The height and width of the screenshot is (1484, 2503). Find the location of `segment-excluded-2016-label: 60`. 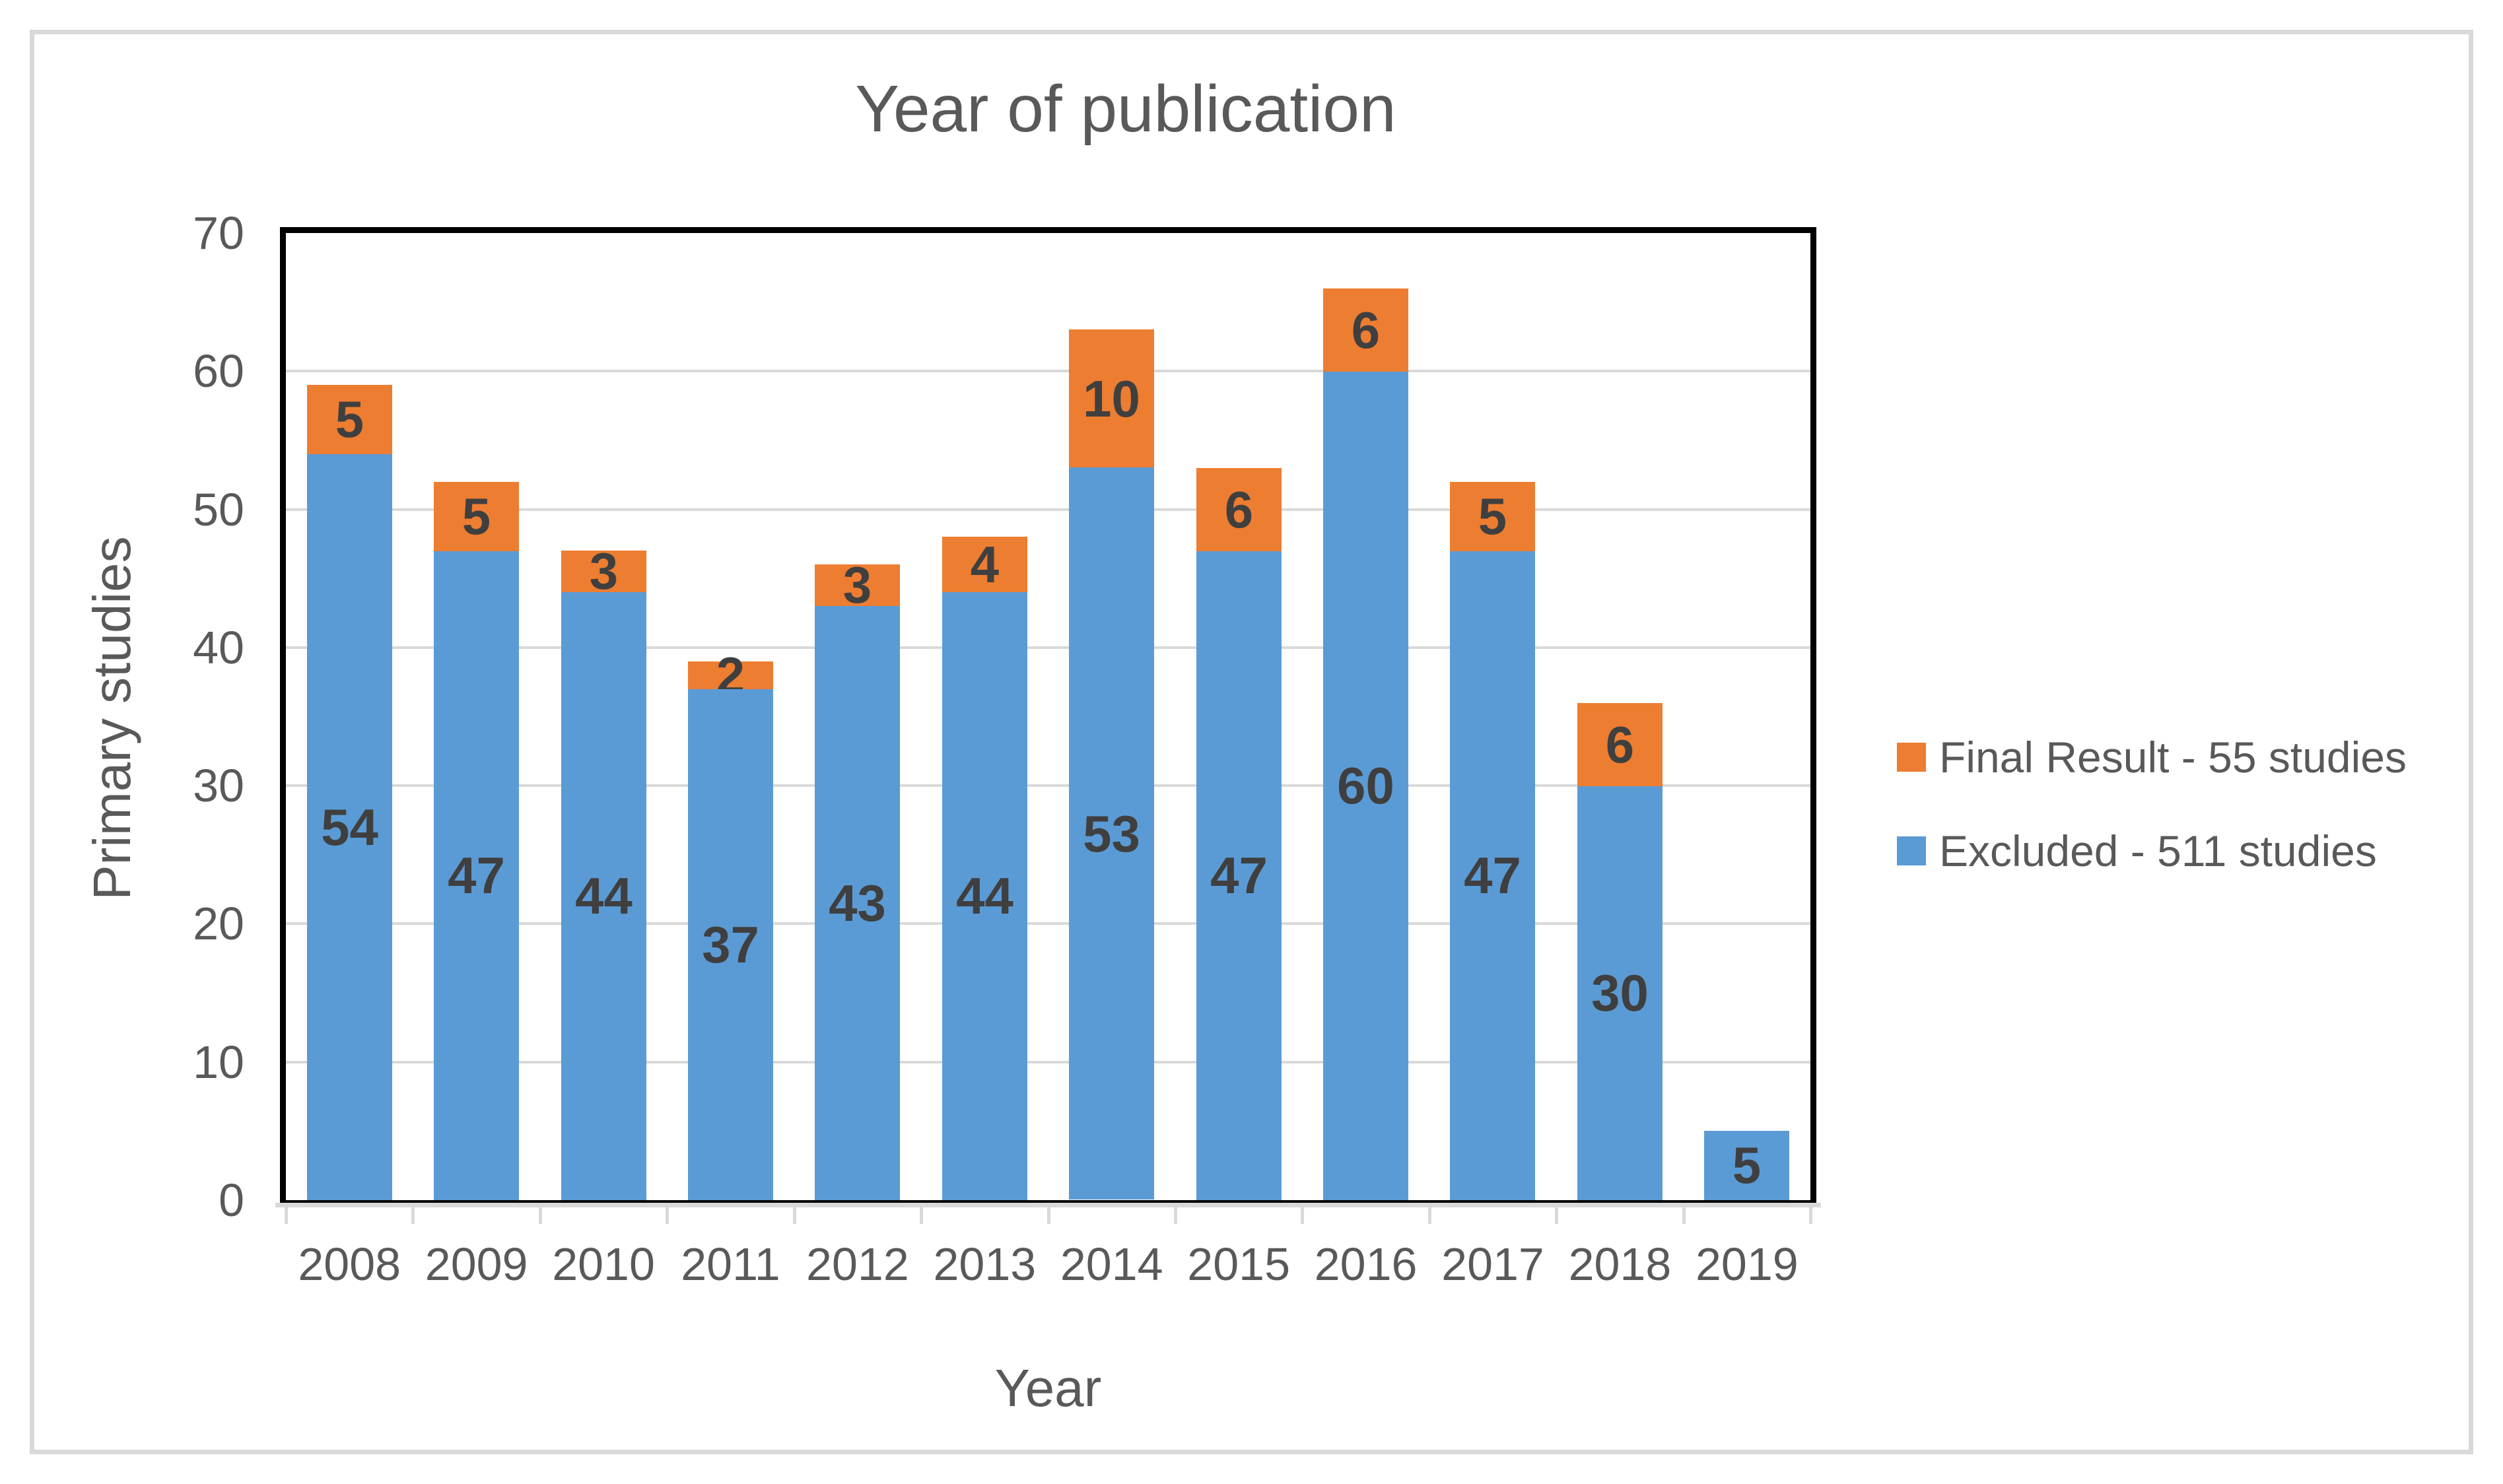

segment-excluded-2016-label: 60 is located at coordinates (1365, 786).